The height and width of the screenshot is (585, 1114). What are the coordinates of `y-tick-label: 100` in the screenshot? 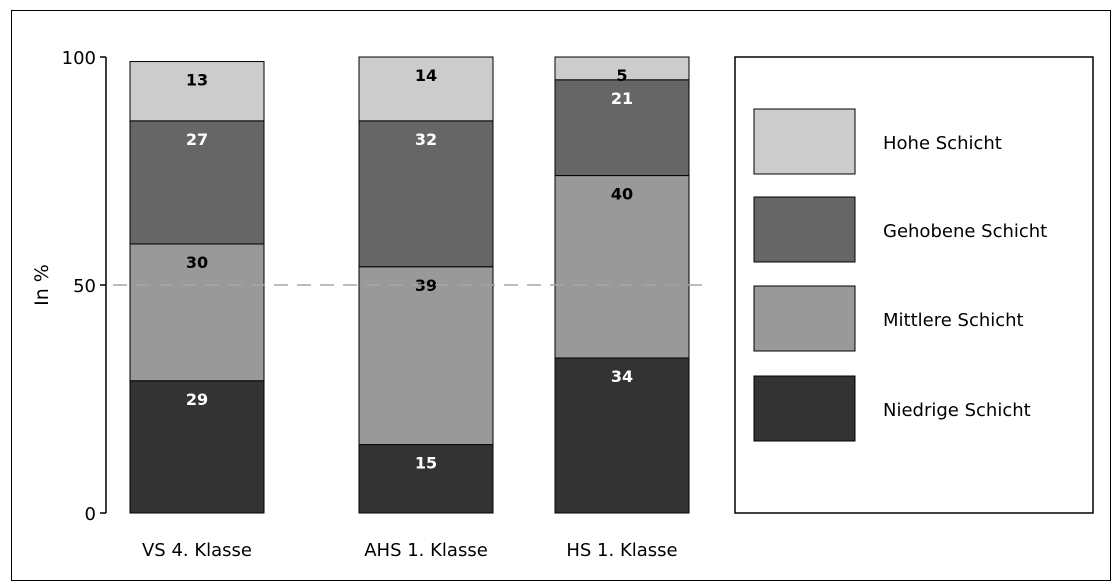 It's located at (79, 58).